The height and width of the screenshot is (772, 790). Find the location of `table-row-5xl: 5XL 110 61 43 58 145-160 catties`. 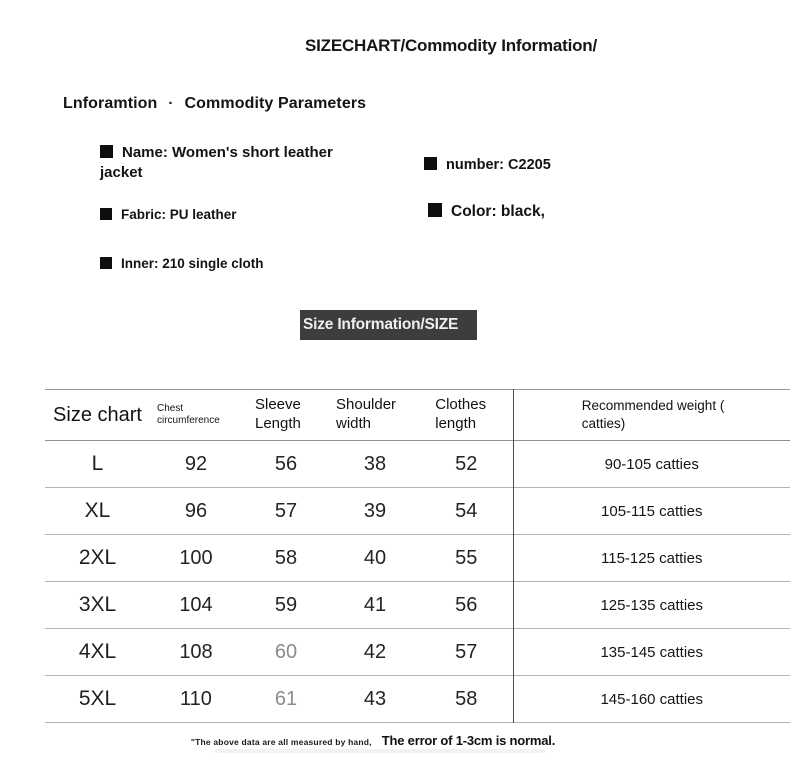

table-row-5xl: 5XL 110 61 43 58 145-160 catties is located at coordinates (417, 699).